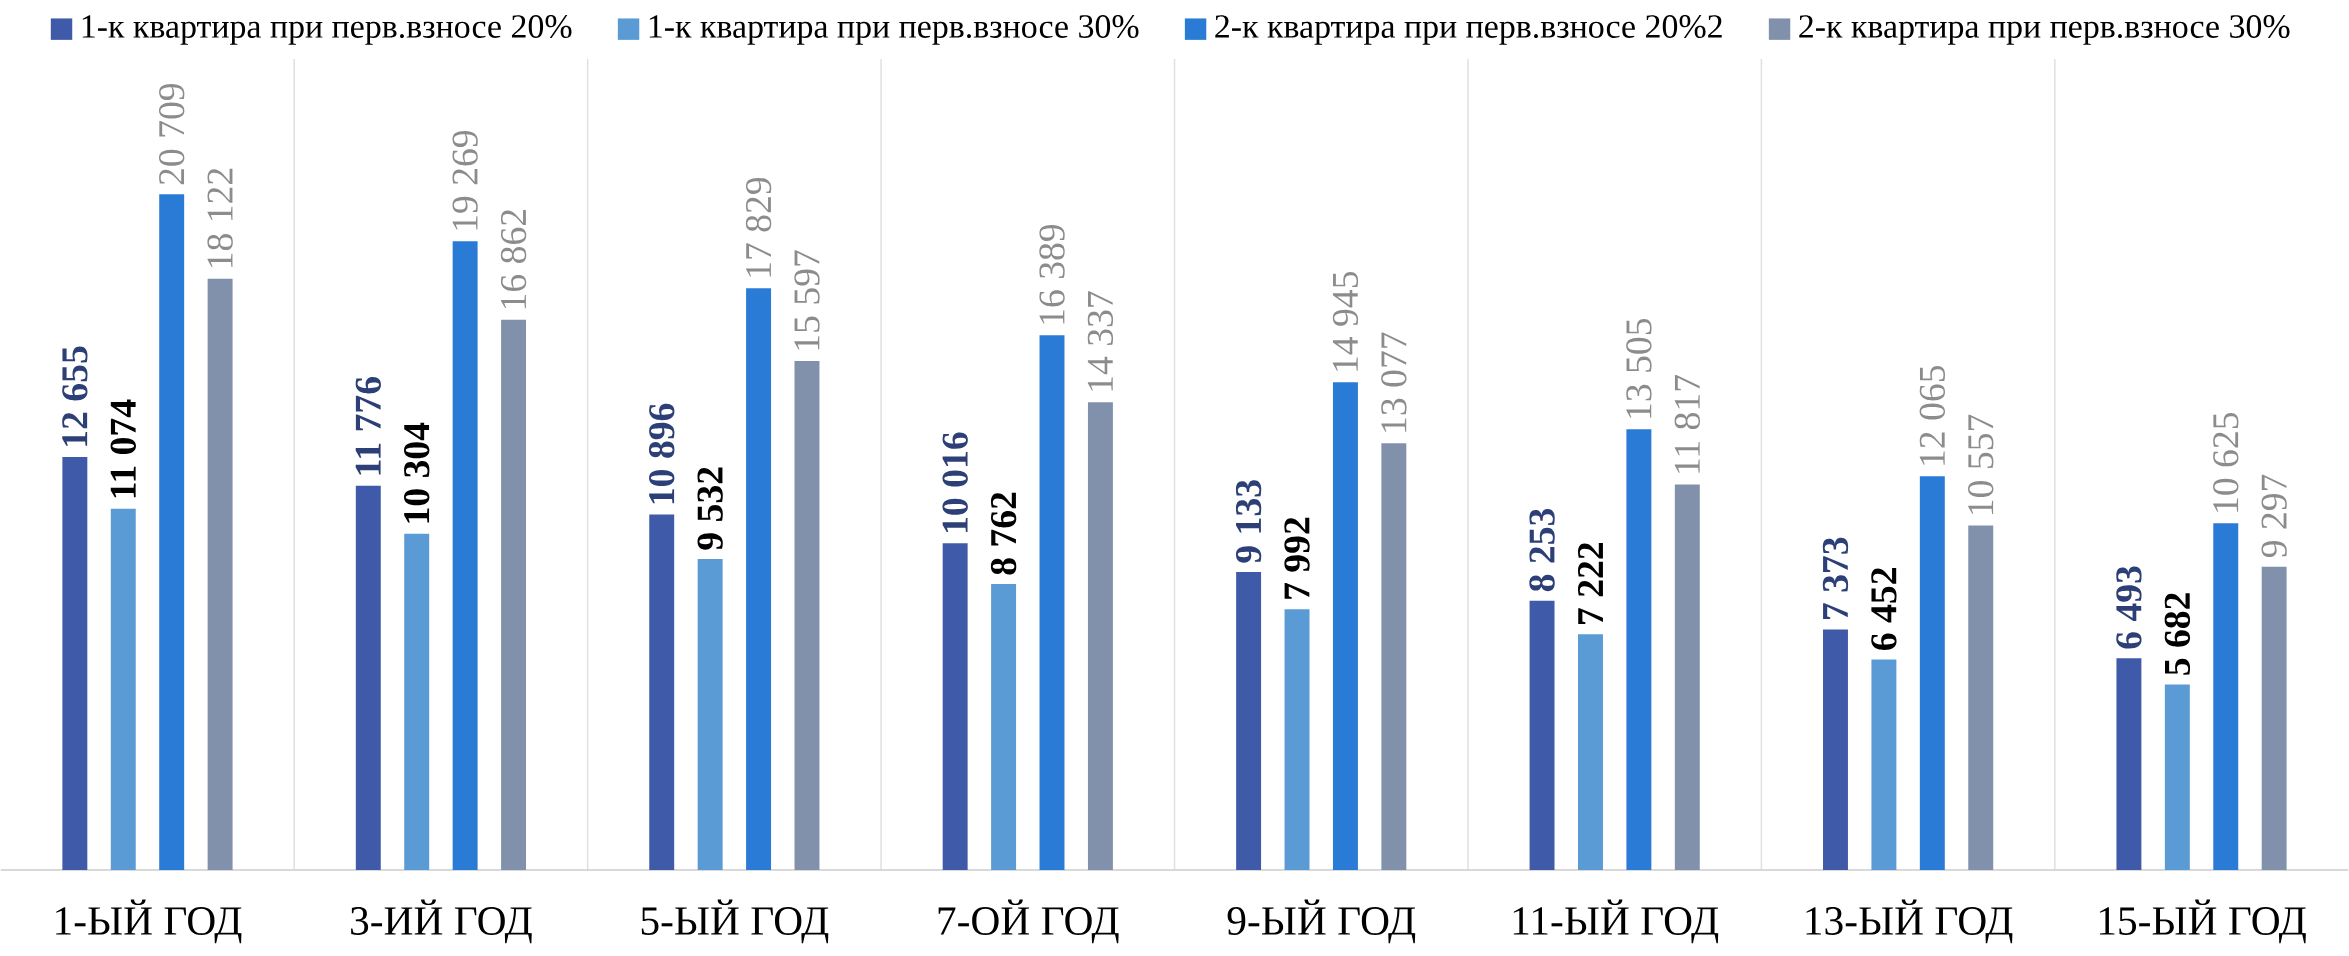 This screenshot has width=2349, height=956. I want to click on data-label: 12 655, so click(75, 396).